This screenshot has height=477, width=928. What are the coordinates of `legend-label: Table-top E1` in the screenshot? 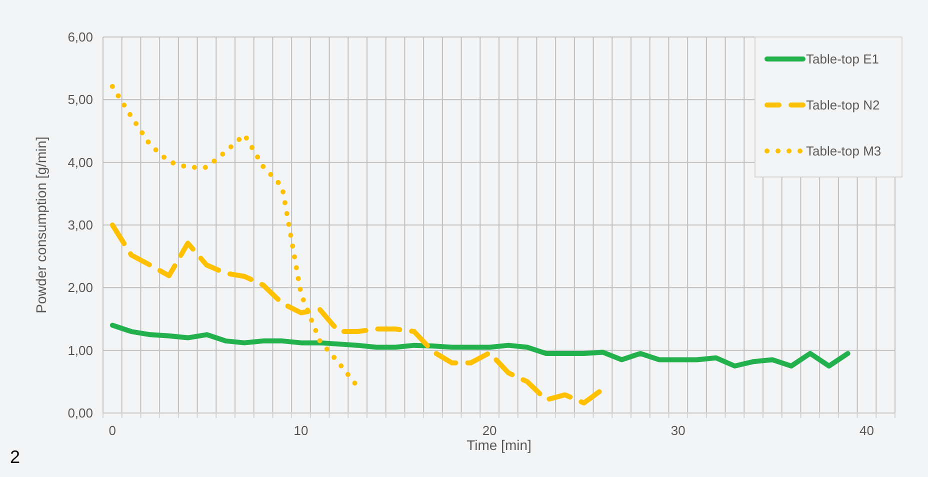 It's located at (842, 59).